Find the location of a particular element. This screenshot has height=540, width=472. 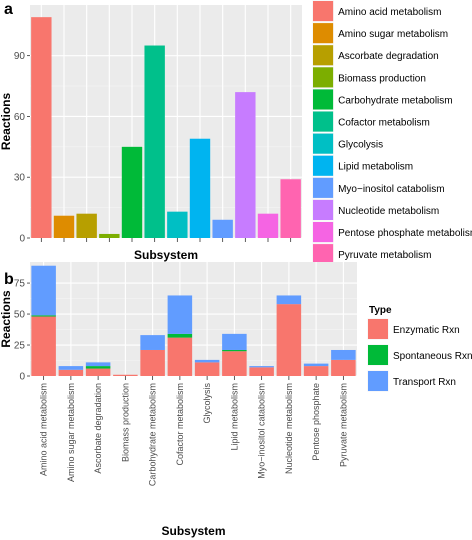

y-tick-label-a: 30 is located at coordinates (20, 178).